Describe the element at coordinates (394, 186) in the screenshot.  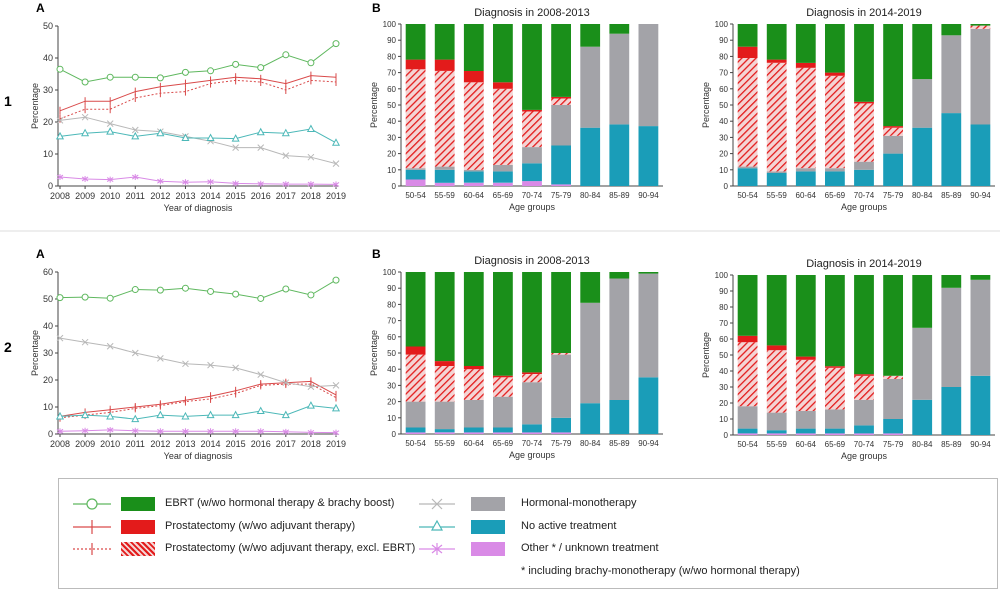
I see `y-tick-label: 0` at that location.